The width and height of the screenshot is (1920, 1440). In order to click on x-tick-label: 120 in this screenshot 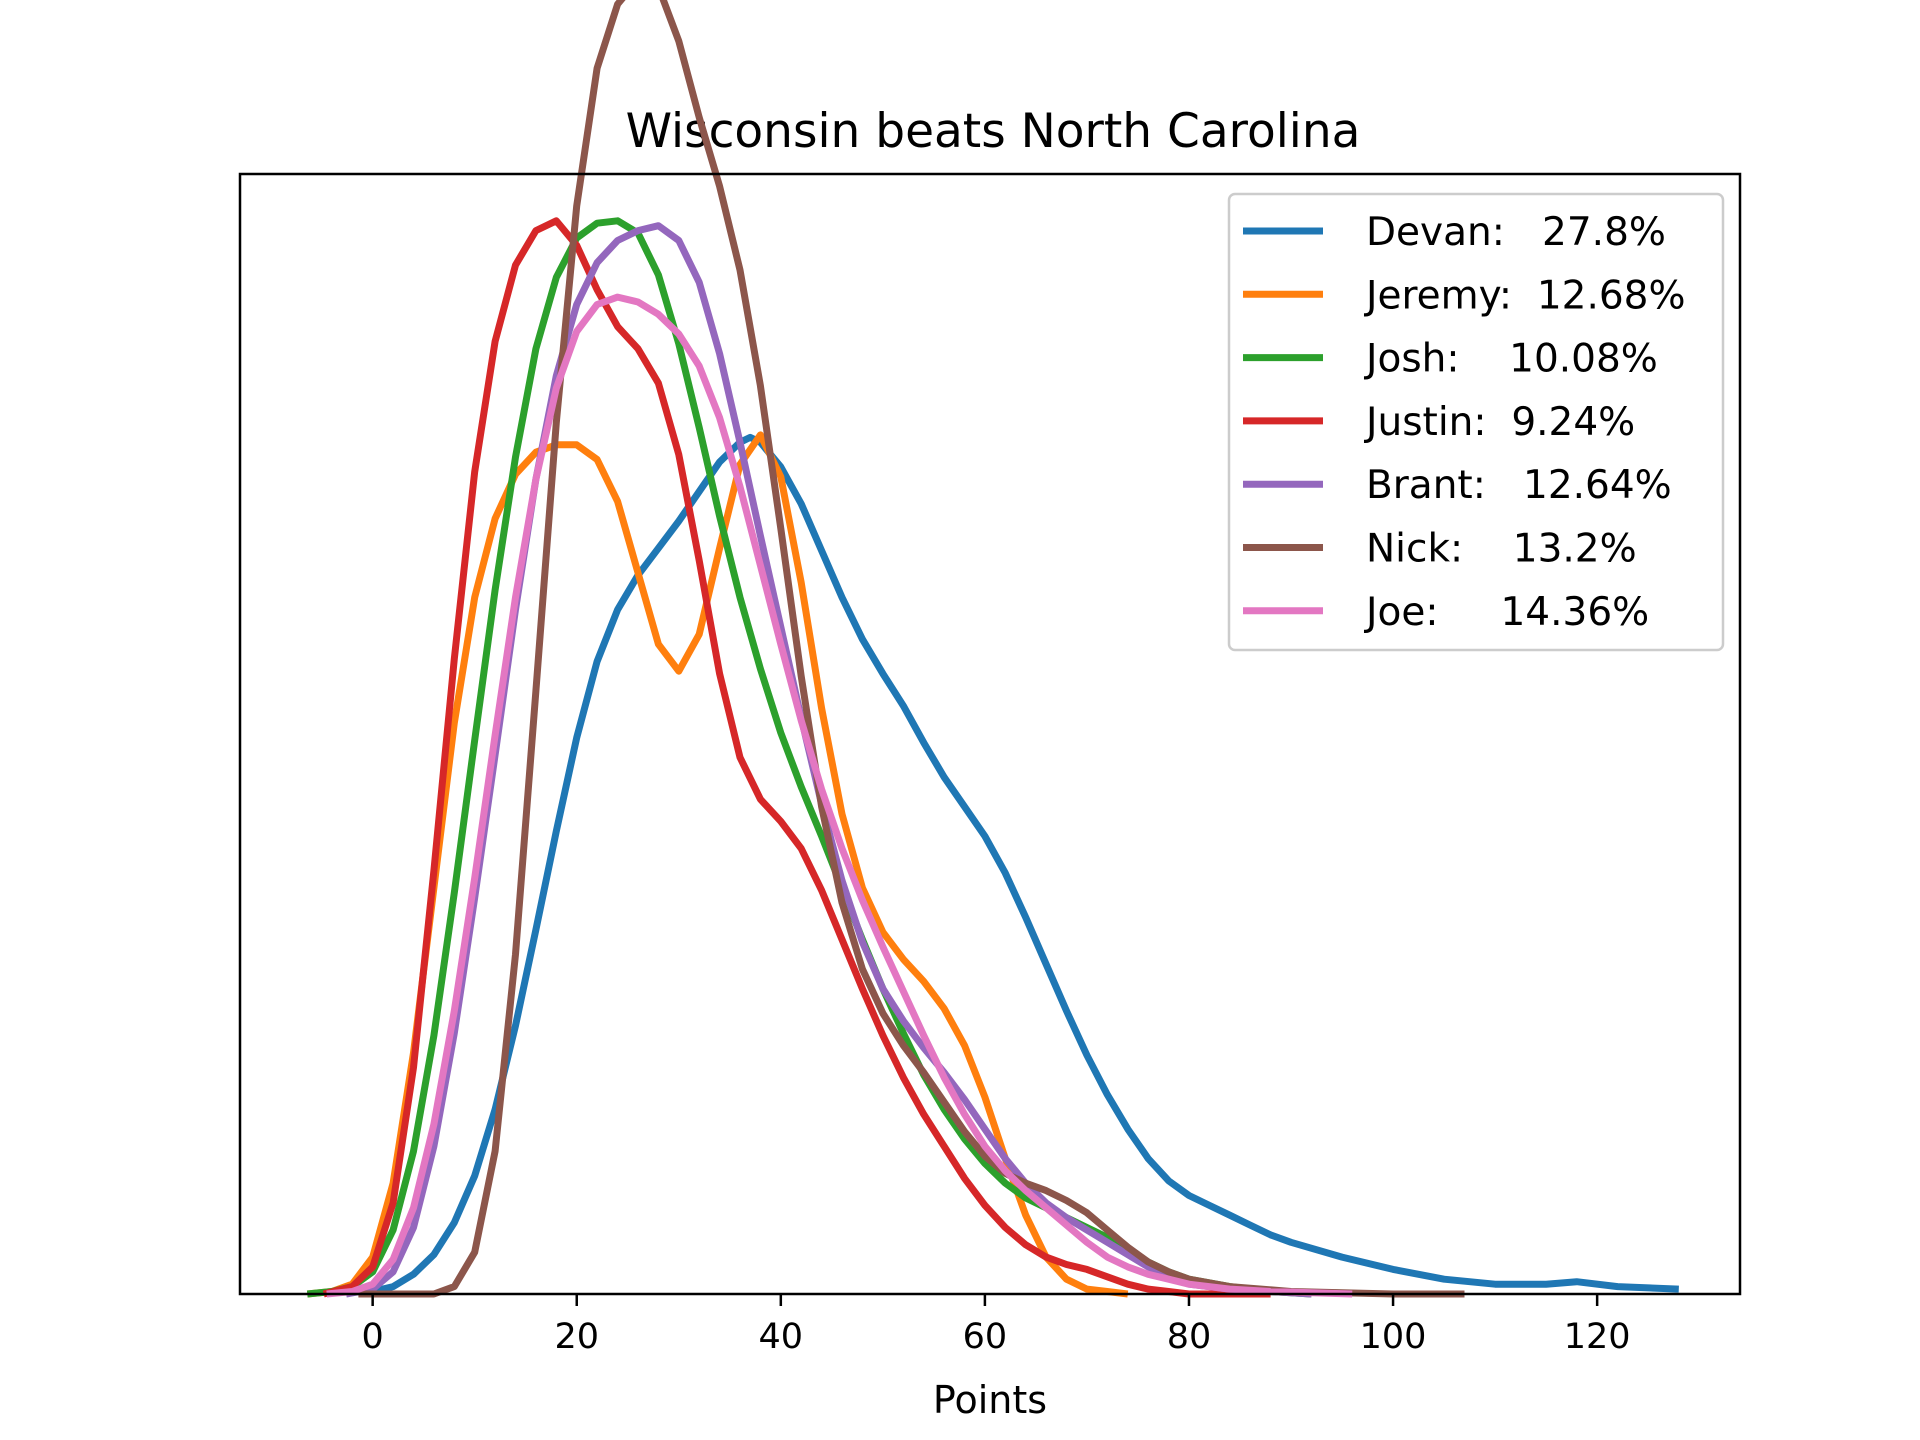, I will do `click(1597, 1337)`.